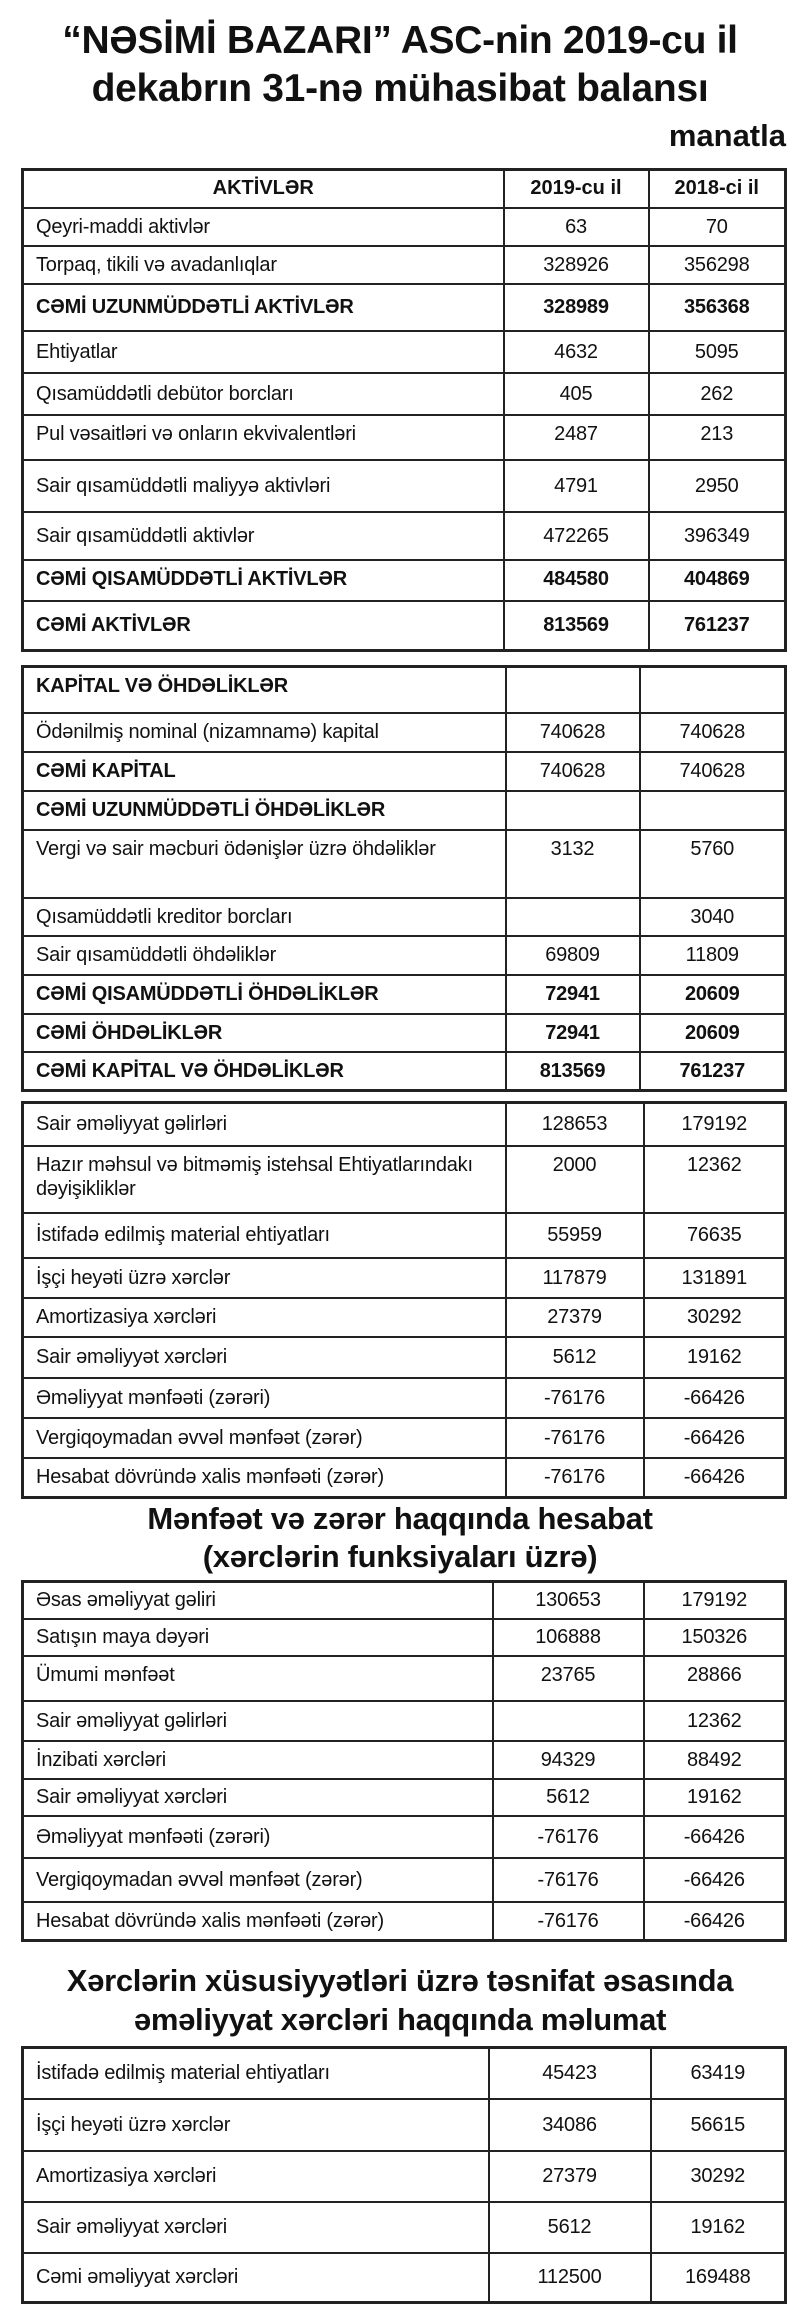  What do you see at coordinates (255, 2124) in the screenshot?
I see `row-label: İşçi heyəti üzrə xərclər` at bounding box center [255, 2124].